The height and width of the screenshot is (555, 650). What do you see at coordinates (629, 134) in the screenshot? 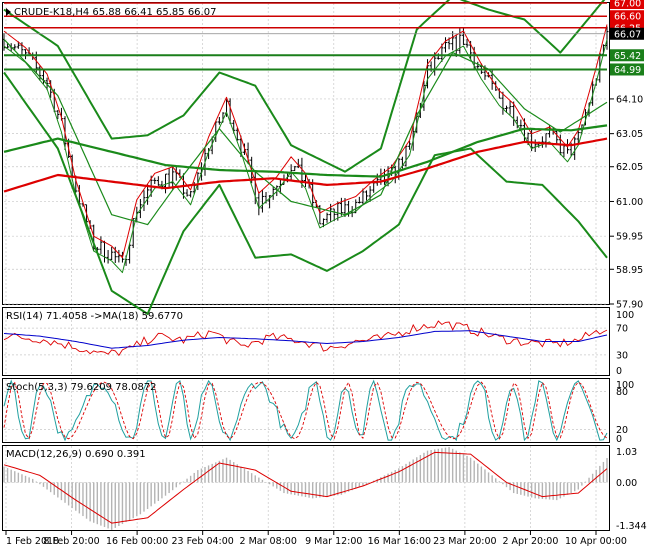
I see `y-tick-label: 63.05` at bounding box center [629, 134].